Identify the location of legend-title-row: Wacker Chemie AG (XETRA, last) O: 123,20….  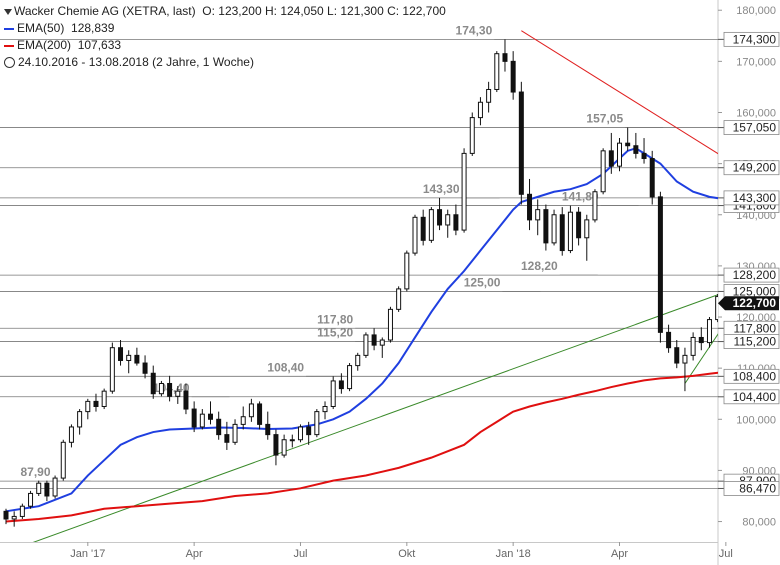
(225, 11).